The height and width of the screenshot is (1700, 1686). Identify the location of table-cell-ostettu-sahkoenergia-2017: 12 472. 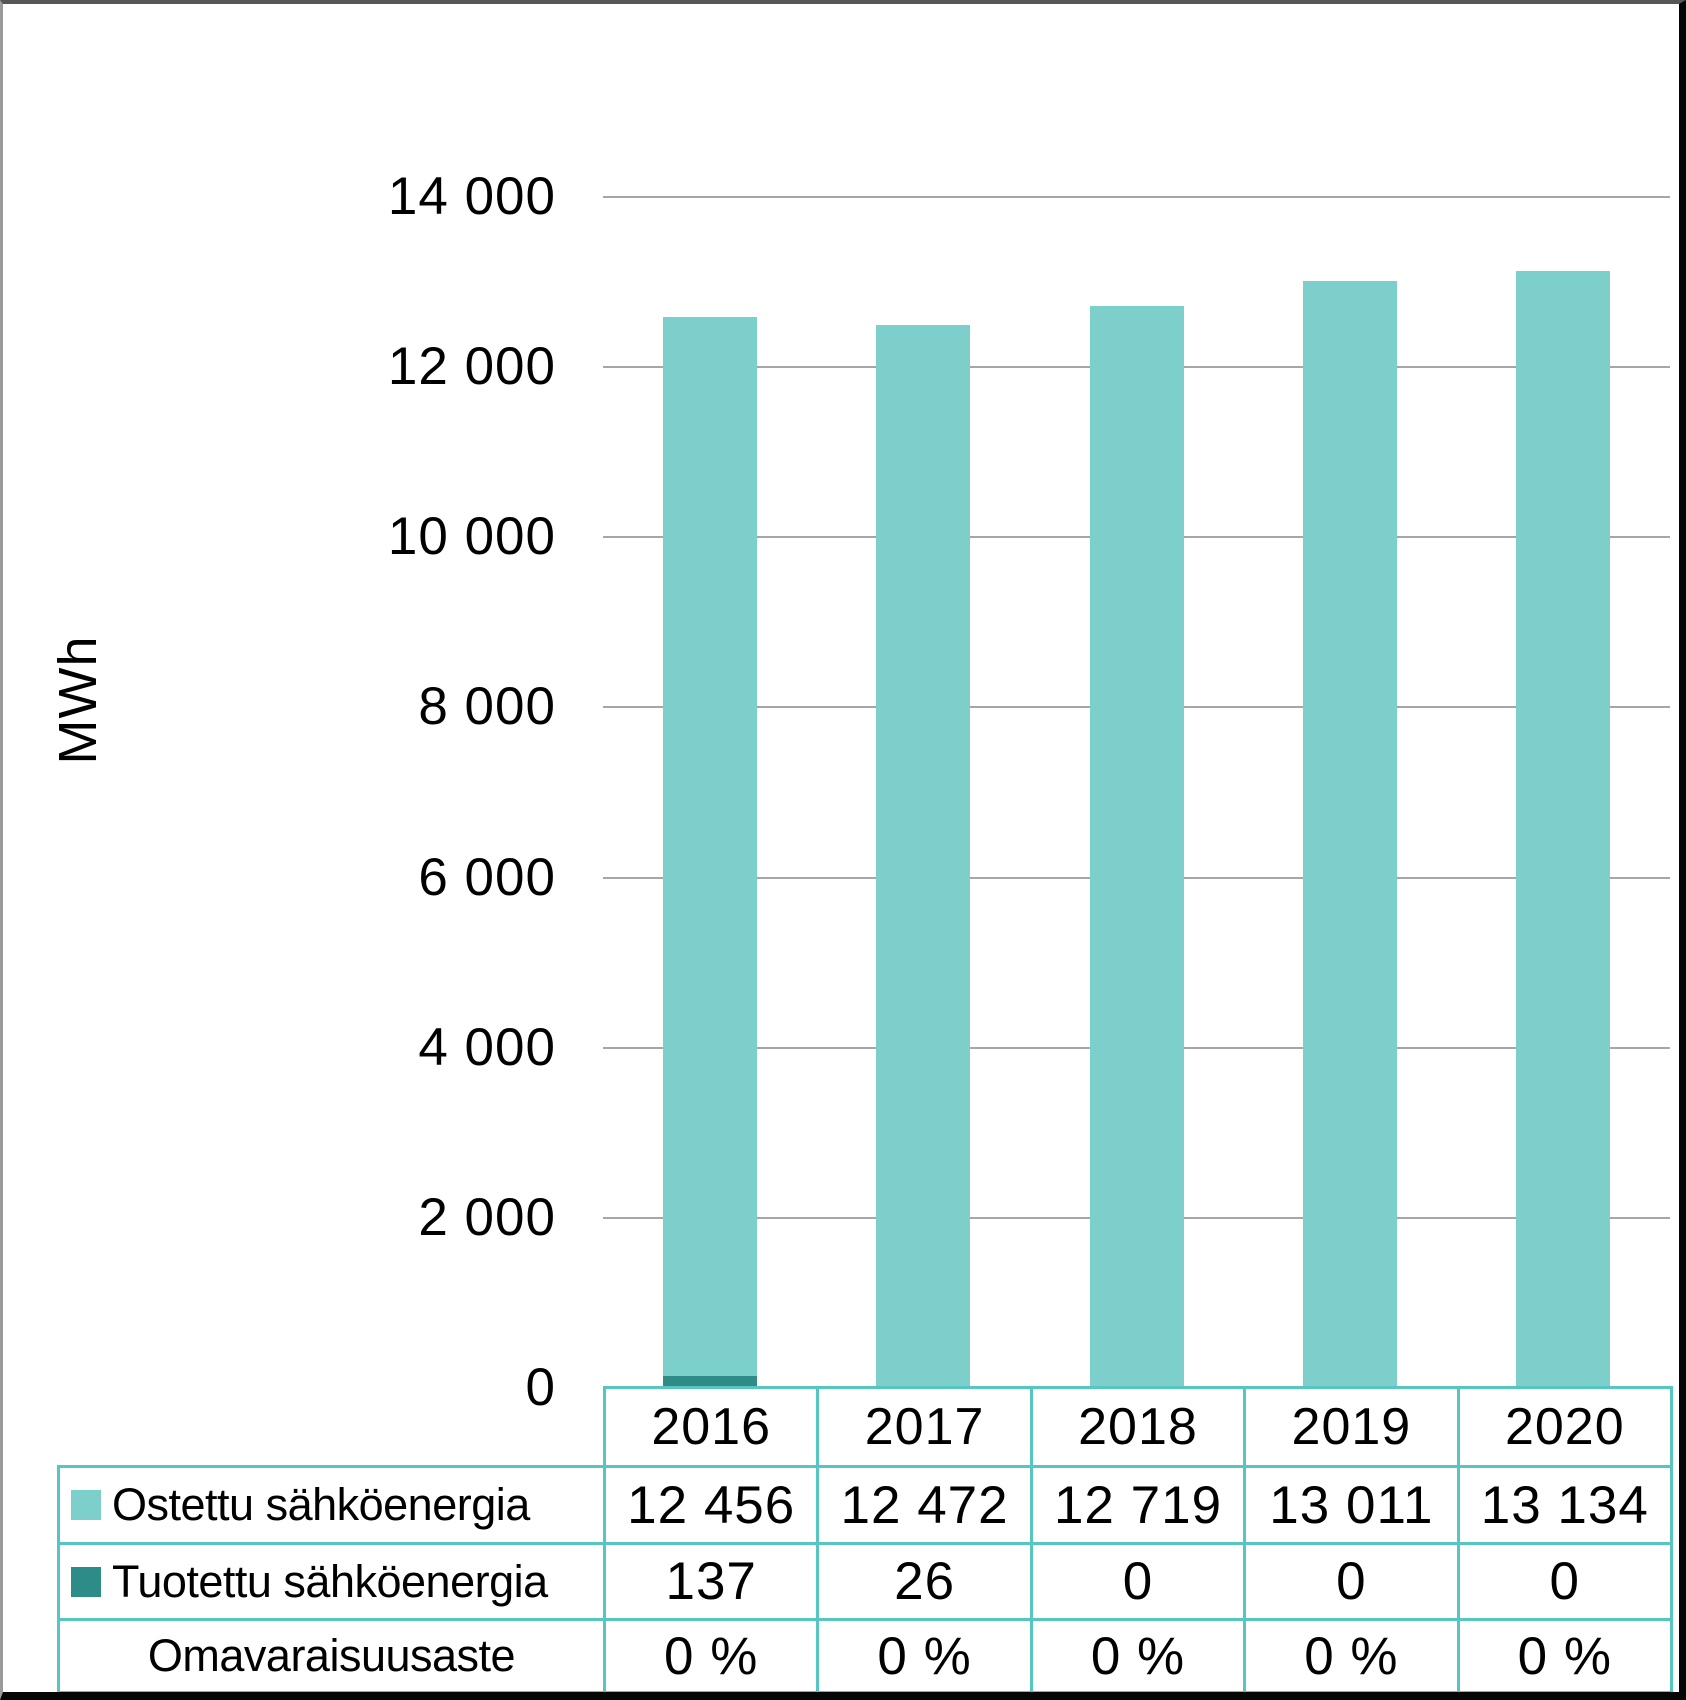
(924, 1505).